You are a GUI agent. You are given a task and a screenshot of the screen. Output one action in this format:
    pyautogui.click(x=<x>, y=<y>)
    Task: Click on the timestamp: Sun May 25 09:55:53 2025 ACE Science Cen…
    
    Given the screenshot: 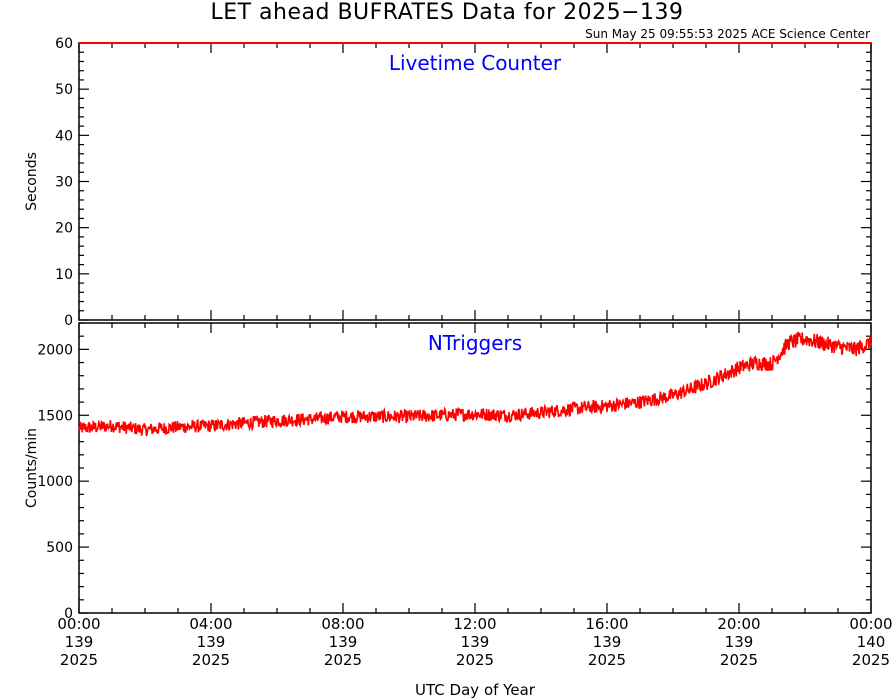 What is the action you would take?
    pyautogui.click(x=727, y=34)
    